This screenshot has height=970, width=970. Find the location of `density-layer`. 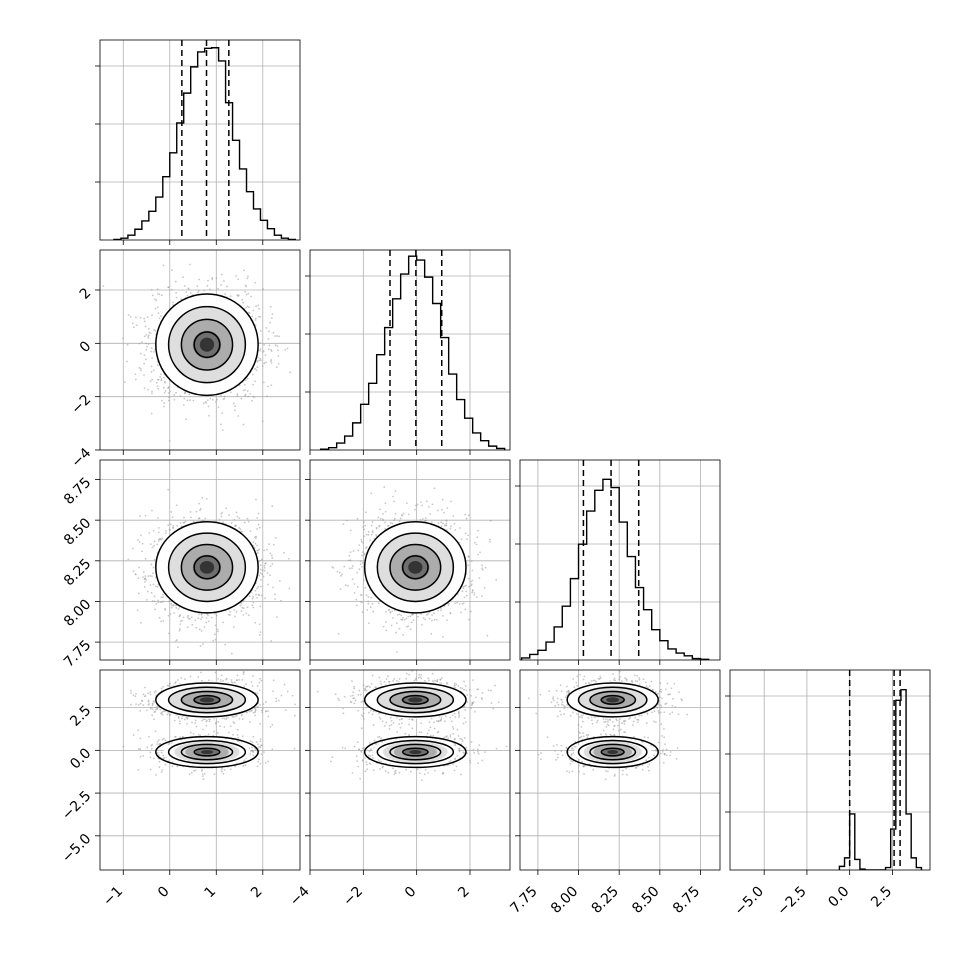

density-layer is located at coordinates (209, 571).